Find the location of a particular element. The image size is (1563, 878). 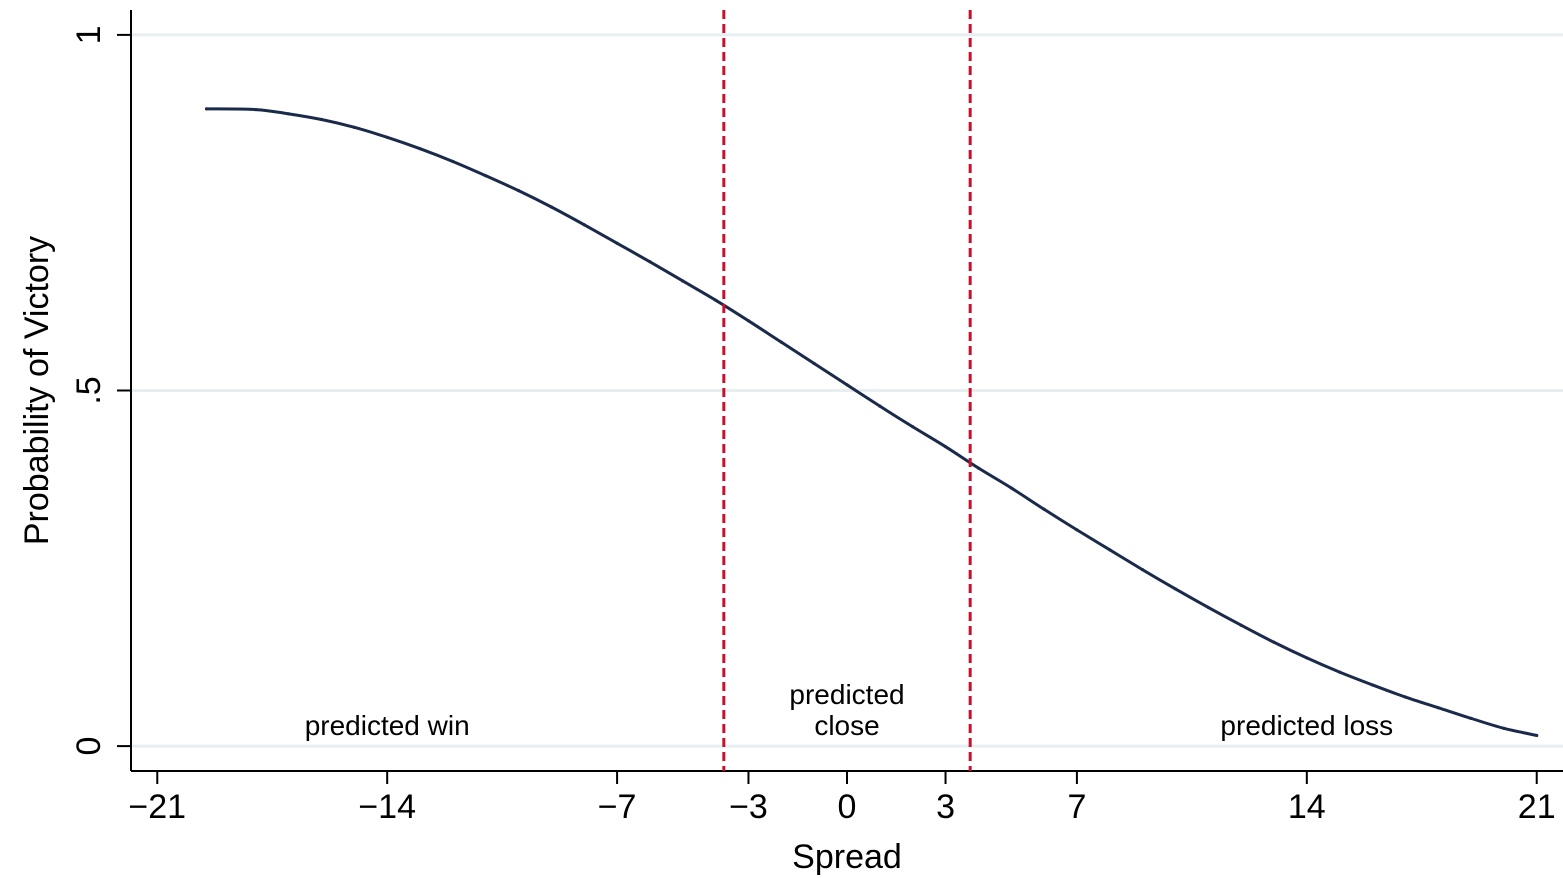

y-tick-label: 1 is located at coordinates (89, 34).